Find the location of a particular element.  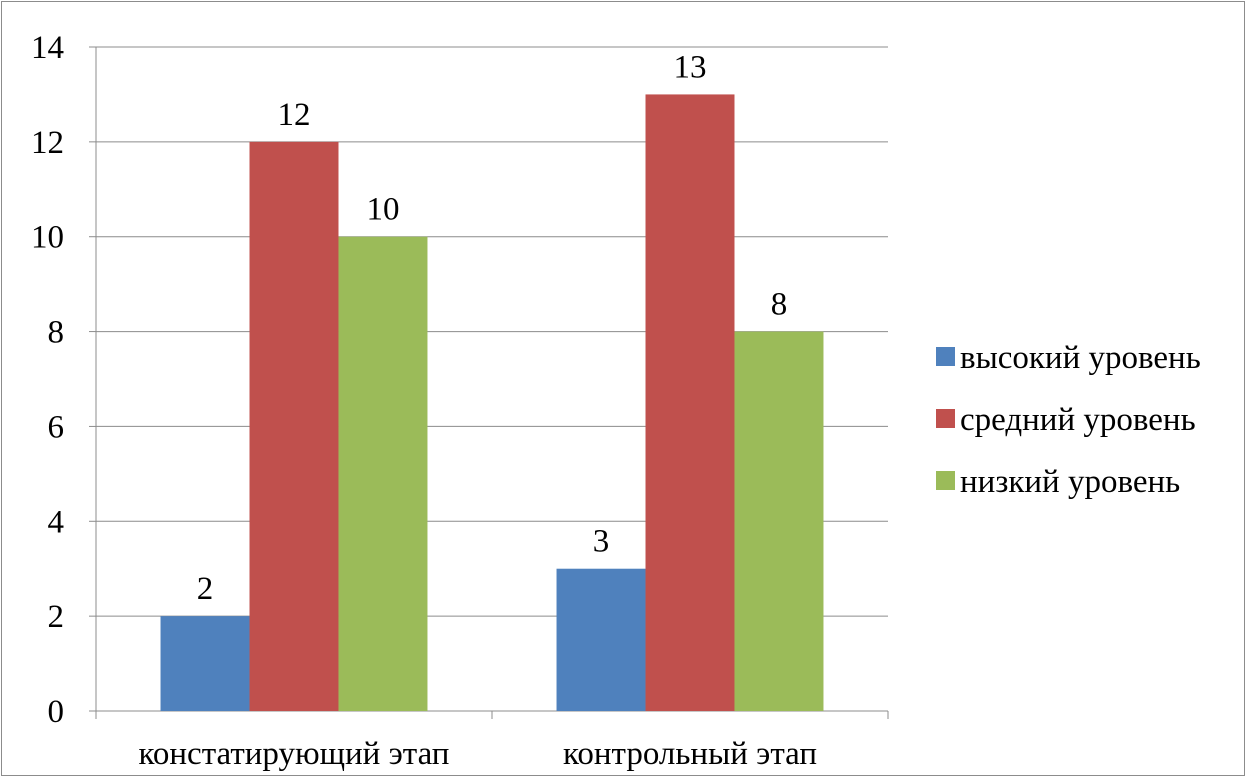

y-tick-label: 0 is located at coordinates (56, 712).